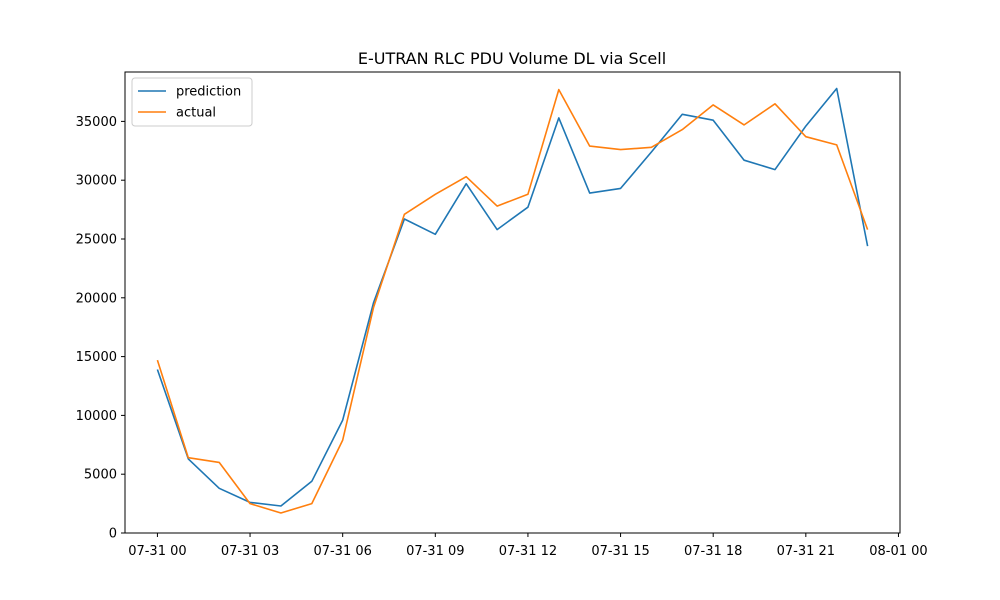  I want to click on chart-title: E-UTRAN RLC PDU Volume DL via Scell, so click(512, 58).